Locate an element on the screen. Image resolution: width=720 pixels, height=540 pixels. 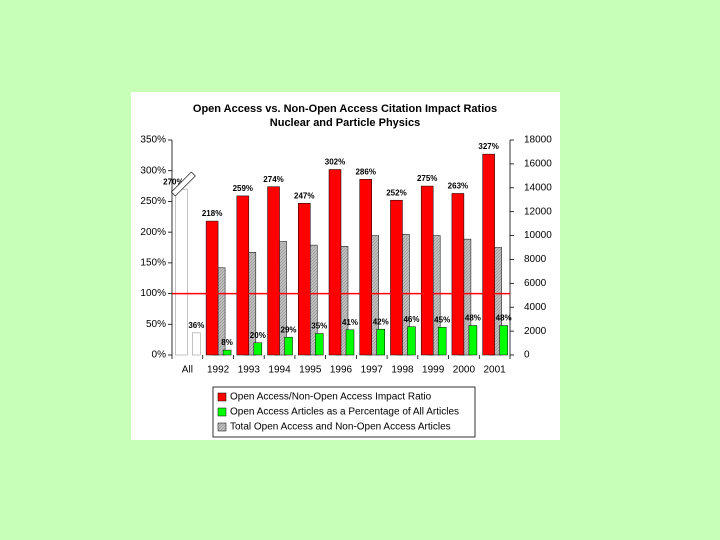
y2-tick-label: 18000 is located at coordinates (538, 140).